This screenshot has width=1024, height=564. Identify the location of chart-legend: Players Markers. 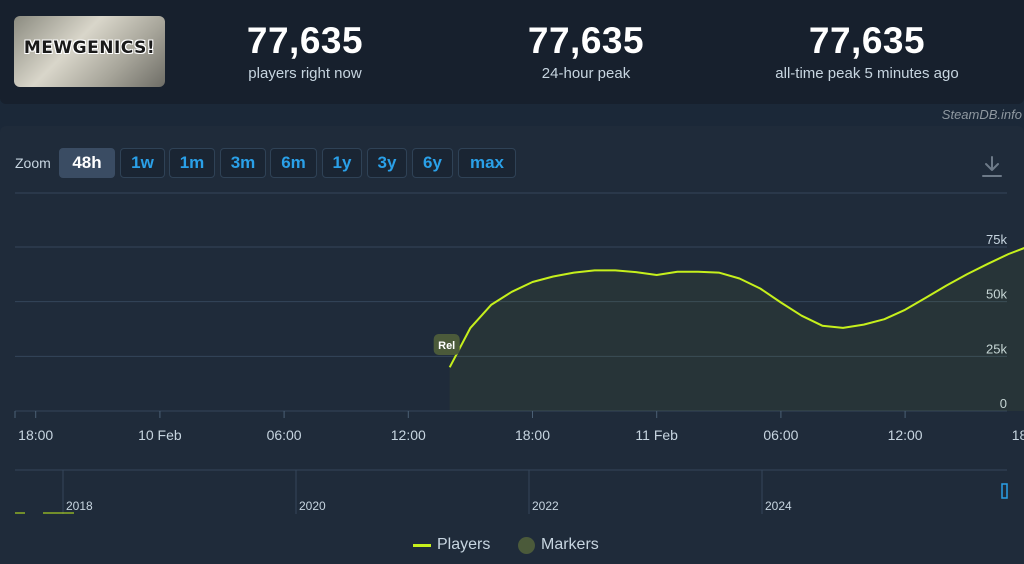
(512, 546).